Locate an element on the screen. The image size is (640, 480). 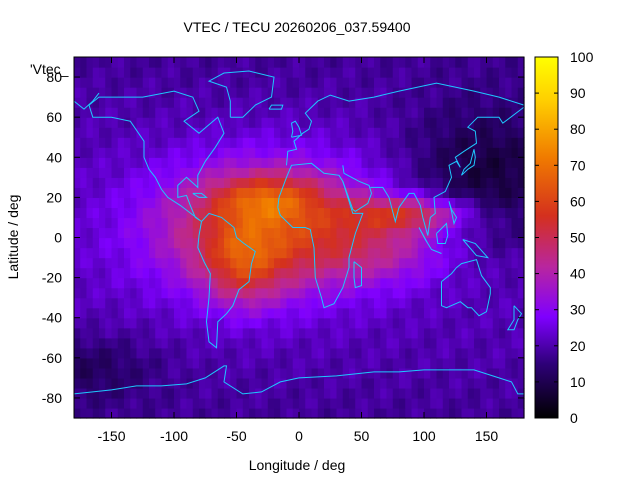
x-tick-label: 100 is located at coordinates (424, 436).